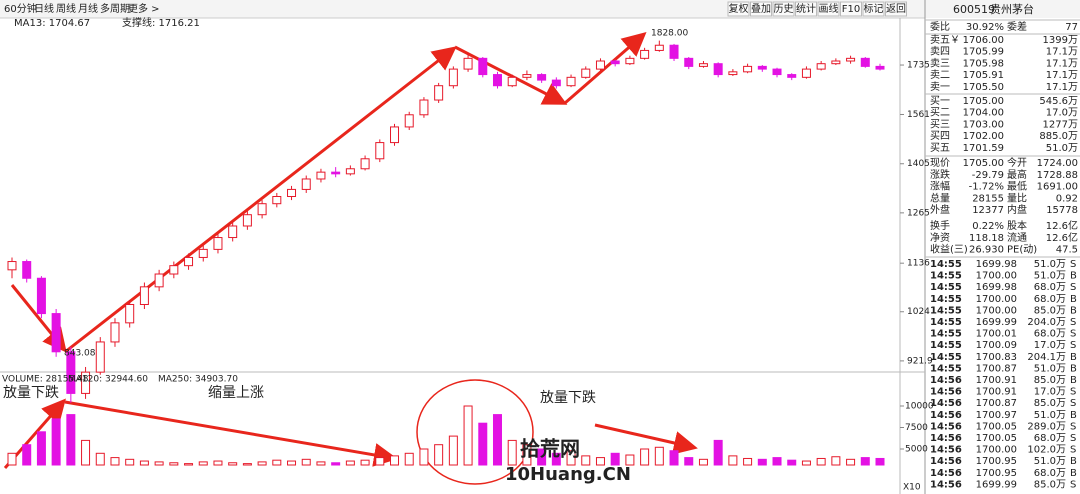 Image resolution: width=1080 pixels, height=494 pixels. I want to click on trade-volume: 68.0万, so click(1050, 334).